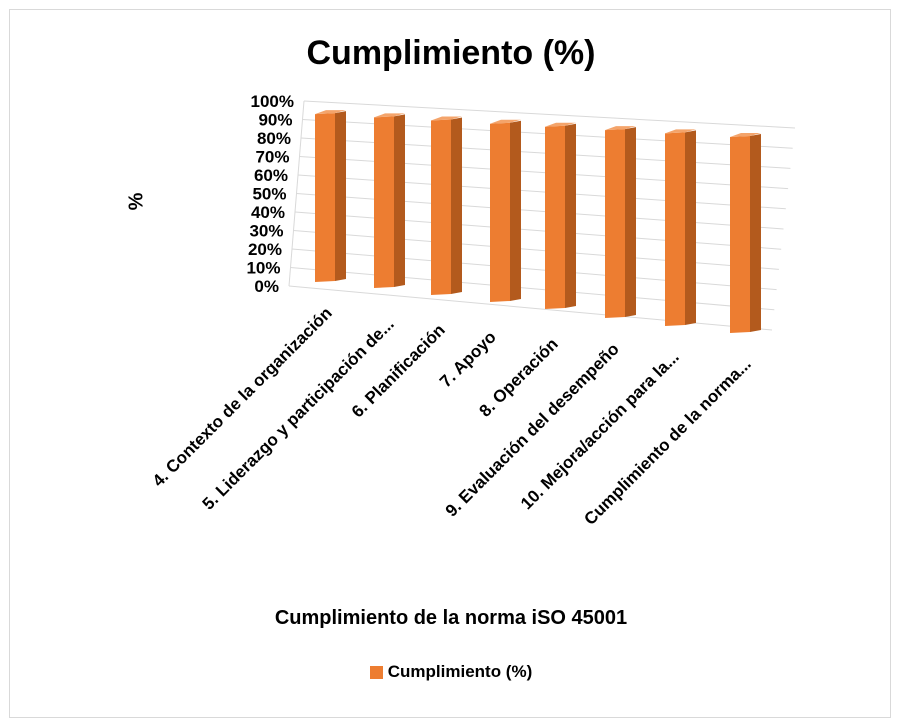  Describe the element at coordinates (376, 672) in the screenshot. I see `legend-swatch` at that location.